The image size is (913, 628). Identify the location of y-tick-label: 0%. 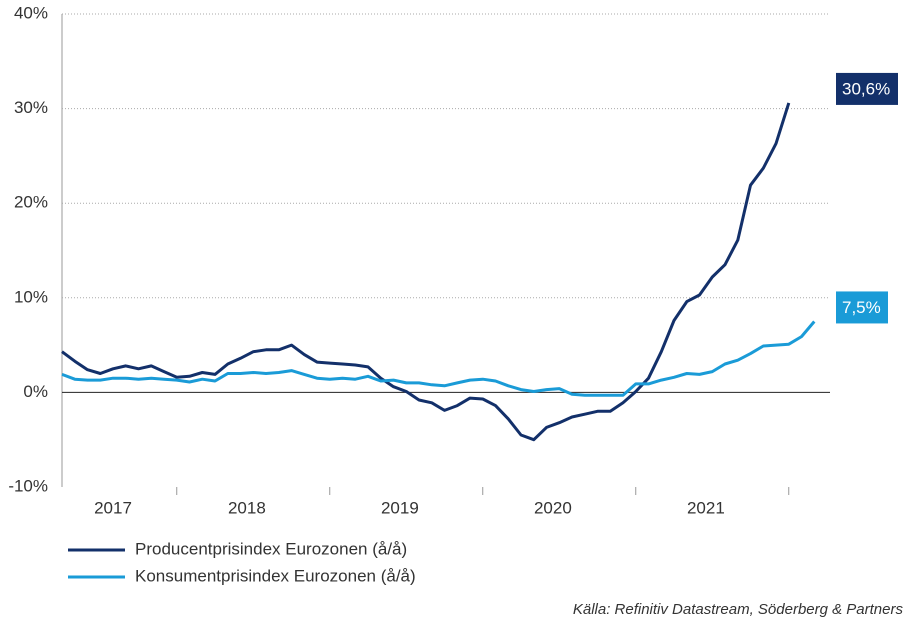
(35, 391).